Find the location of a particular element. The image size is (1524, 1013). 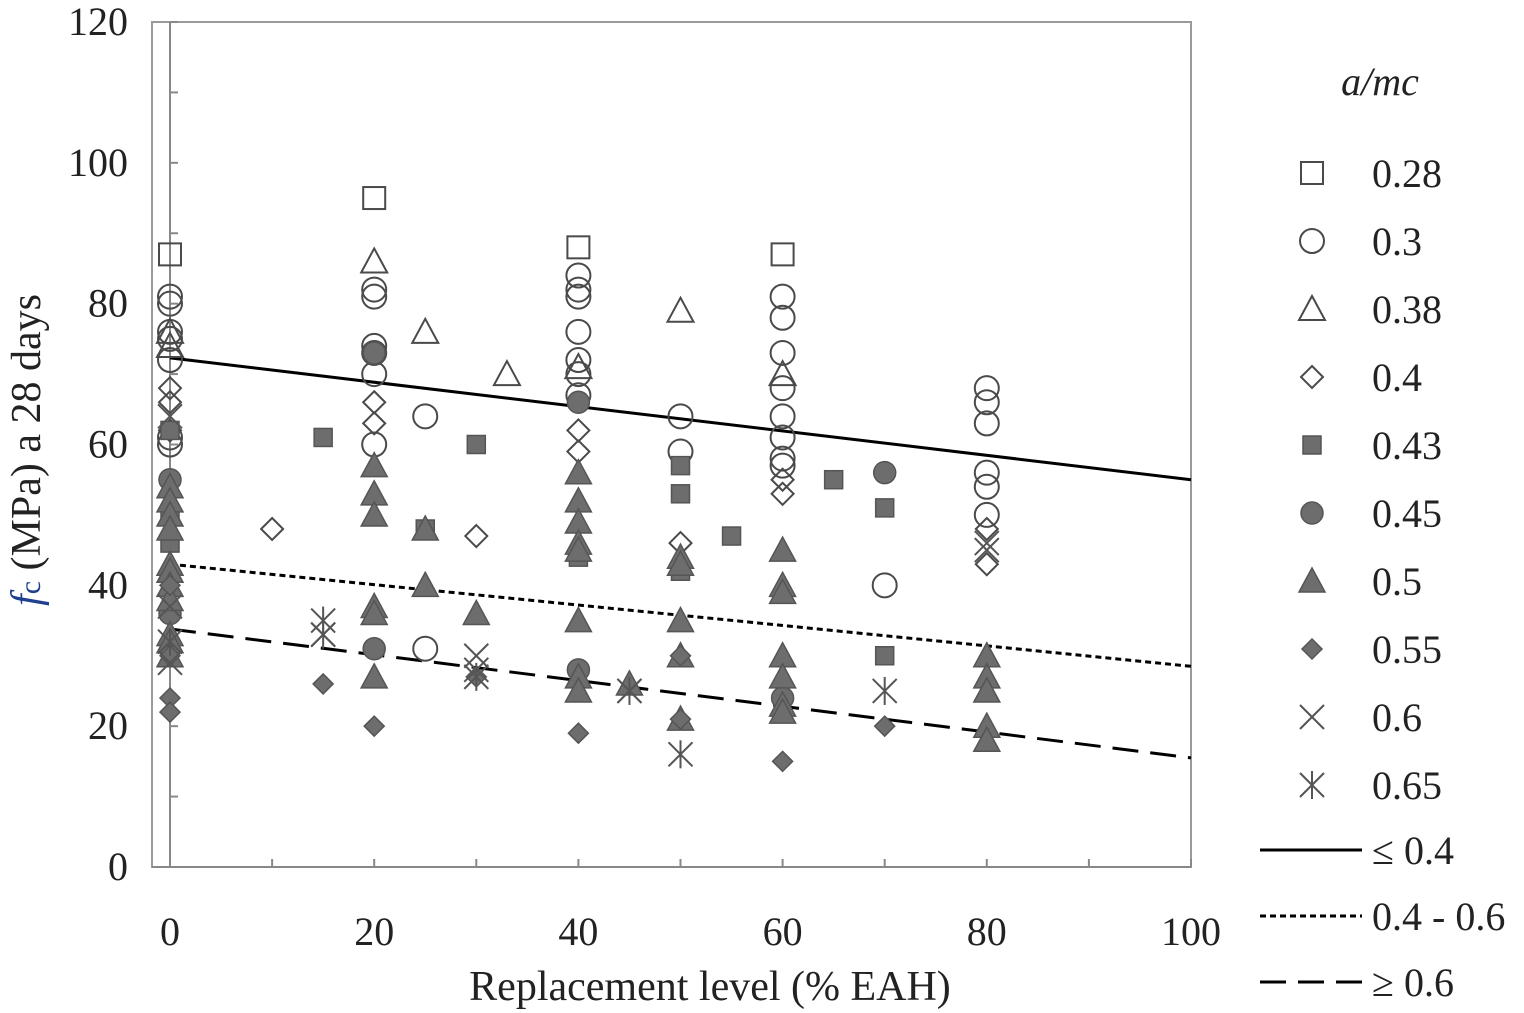

legend-line-label: ≤ 0.4 is located at coordinates (1413, 850).